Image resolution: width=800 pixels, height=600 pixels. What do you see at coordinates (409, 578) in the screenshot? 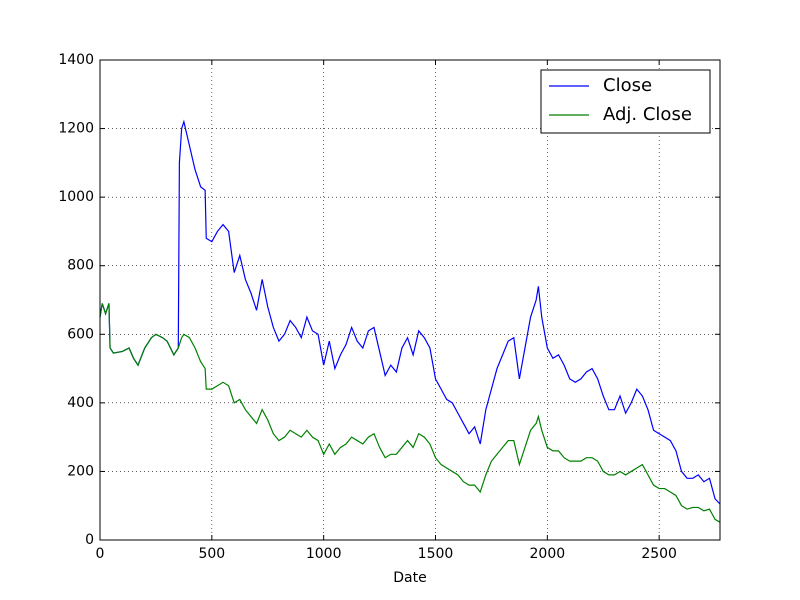
I see `x-axis-label: Date` at bounding box center [409, 578].